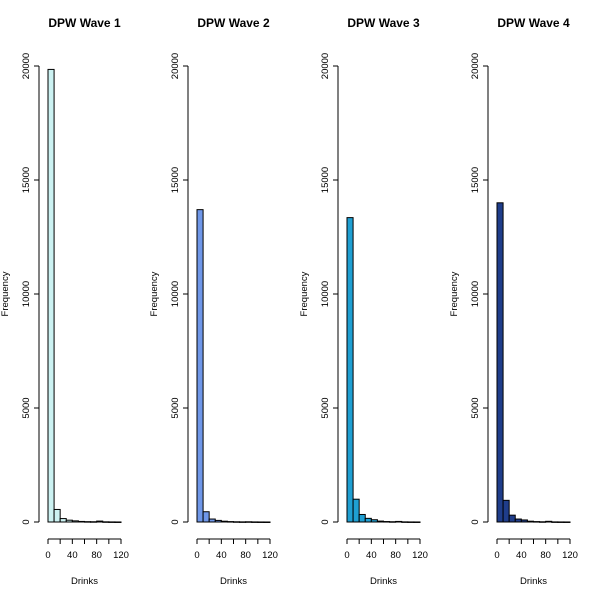 This screenshot has width=592, height=604. Describe the element at coordinates (533, 23) in the screenshot. I see `chart-title: DPW Wave 4` at that location.